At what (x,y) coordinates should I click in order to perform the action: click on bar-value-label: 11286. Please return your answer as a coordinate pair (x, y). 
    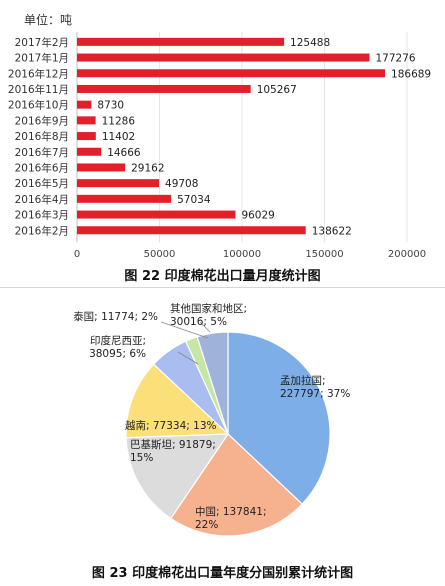
    Looking at the image, I should click on (119, 121).